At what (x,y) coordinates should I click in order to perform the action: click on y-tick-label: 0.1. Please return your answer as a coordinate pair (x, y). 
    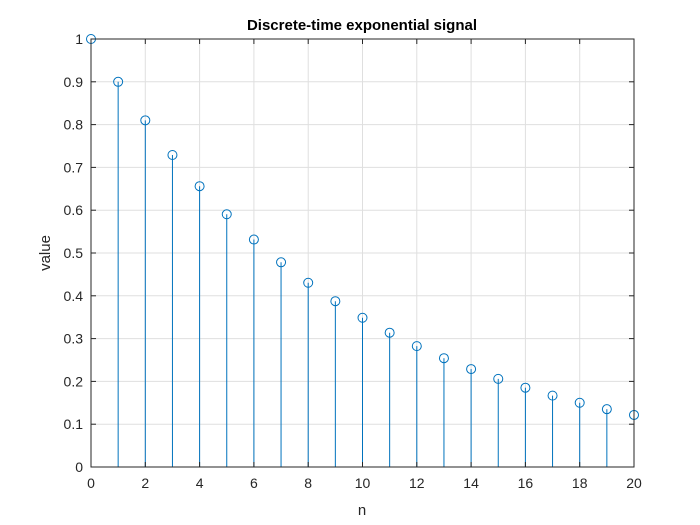
    Looking at the image, I should click on (74, 424).